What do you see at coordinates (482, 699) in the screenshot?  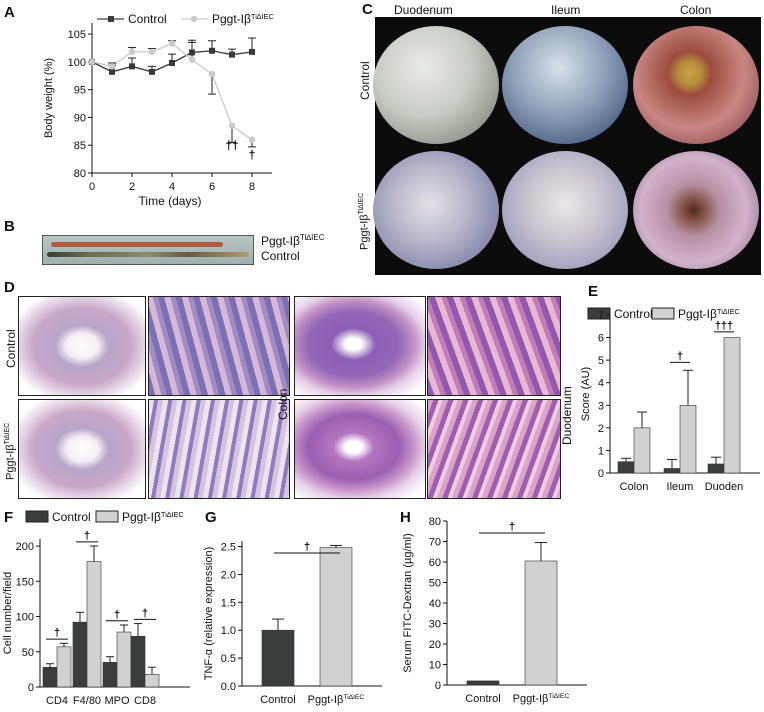 I see `x-tick-label: Control` at bounding box center [482, 699].